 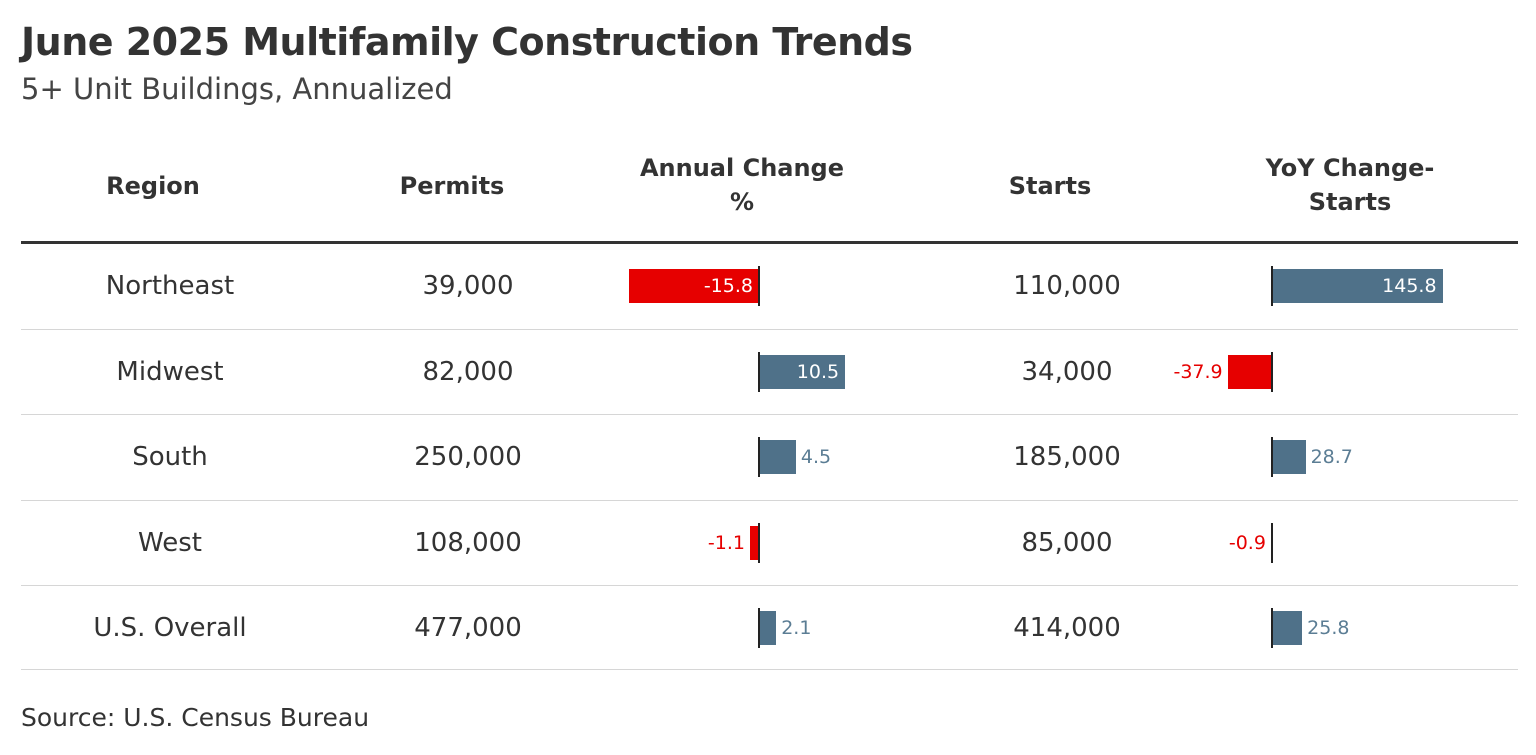 What do you see at coordinates (170, 628) in the screenshot?
I see `region-cell: U.S. Overall` at bounding box center [170, 628].